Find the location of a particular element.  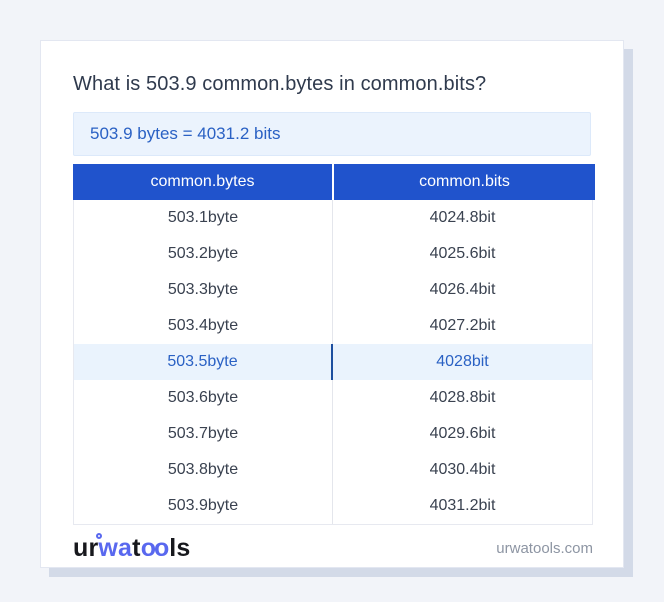

table-row: 503.4byte 4027.2bit is located at coordinates (333, 326).